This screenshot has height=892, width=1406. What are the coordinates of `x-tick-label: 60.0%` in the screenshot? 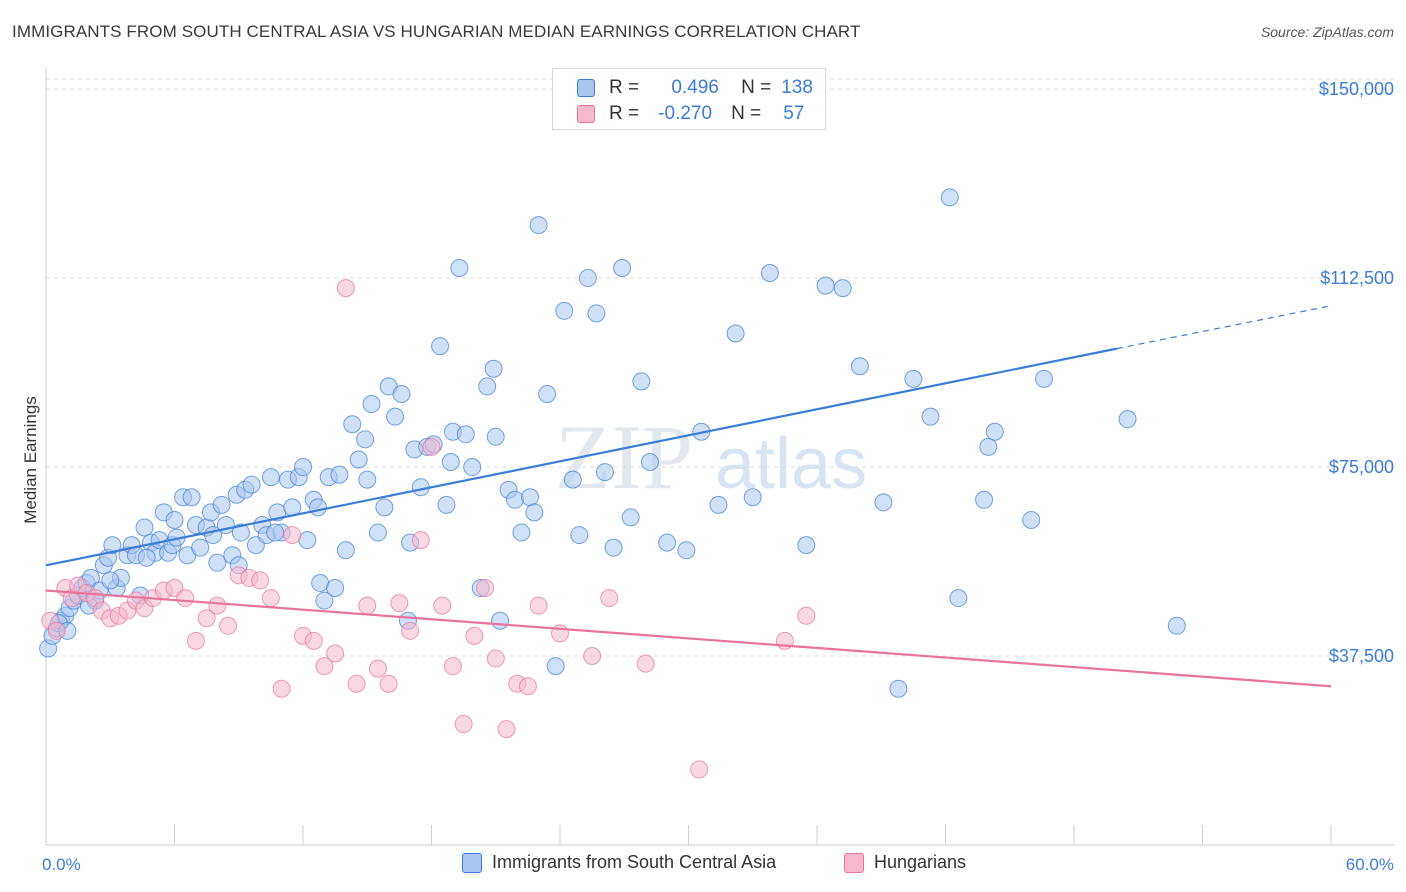 It's located at (1370, 864).